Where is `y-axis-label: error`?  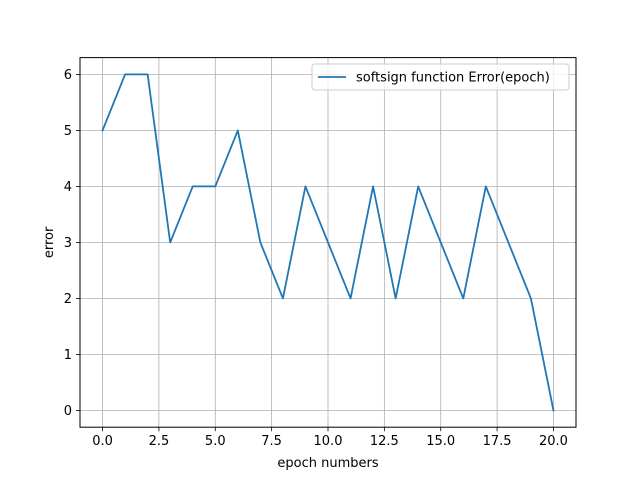 y-axis-label: error is located at coordinates (49, 242).